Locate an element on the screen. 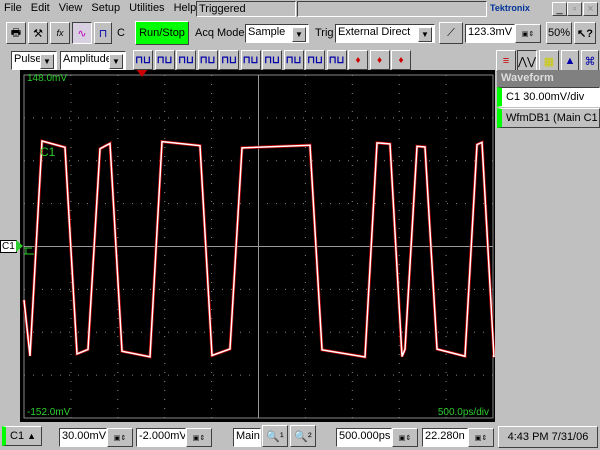 Image resolution: width=600 pixels, height=450 pixels. color-grade-icon: ≡ is located at coordinates (506, 61).